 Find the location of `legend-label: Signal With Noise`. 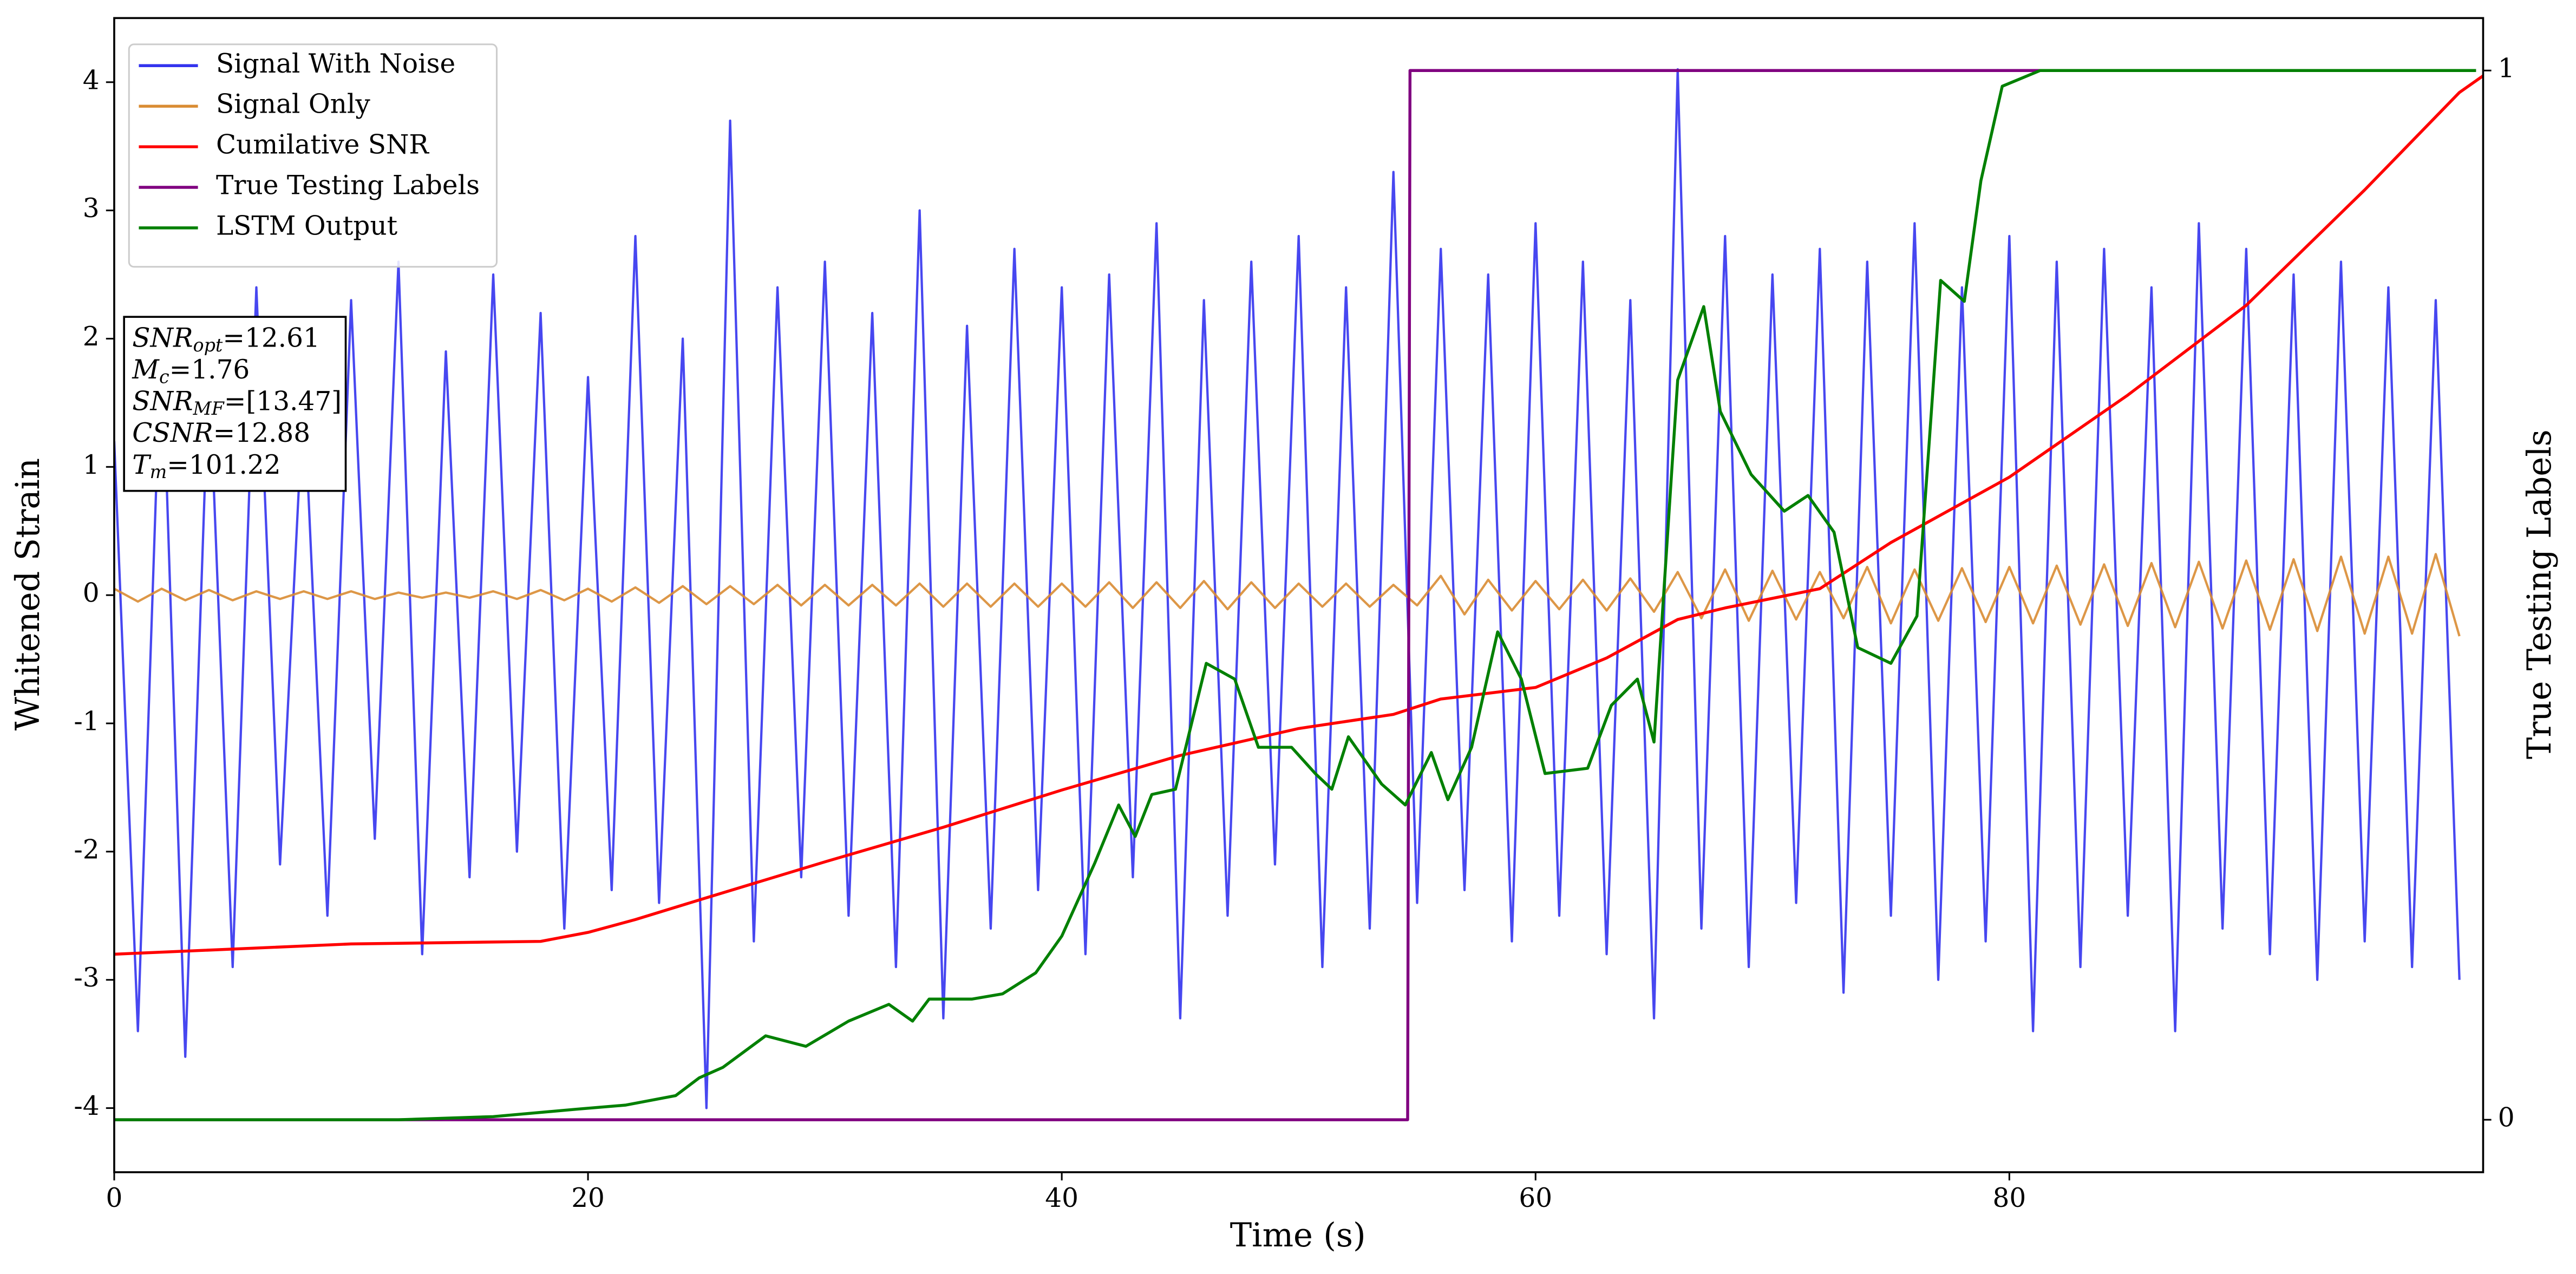

legend-label: Signal With Noise is located at coordinates (336, 64).